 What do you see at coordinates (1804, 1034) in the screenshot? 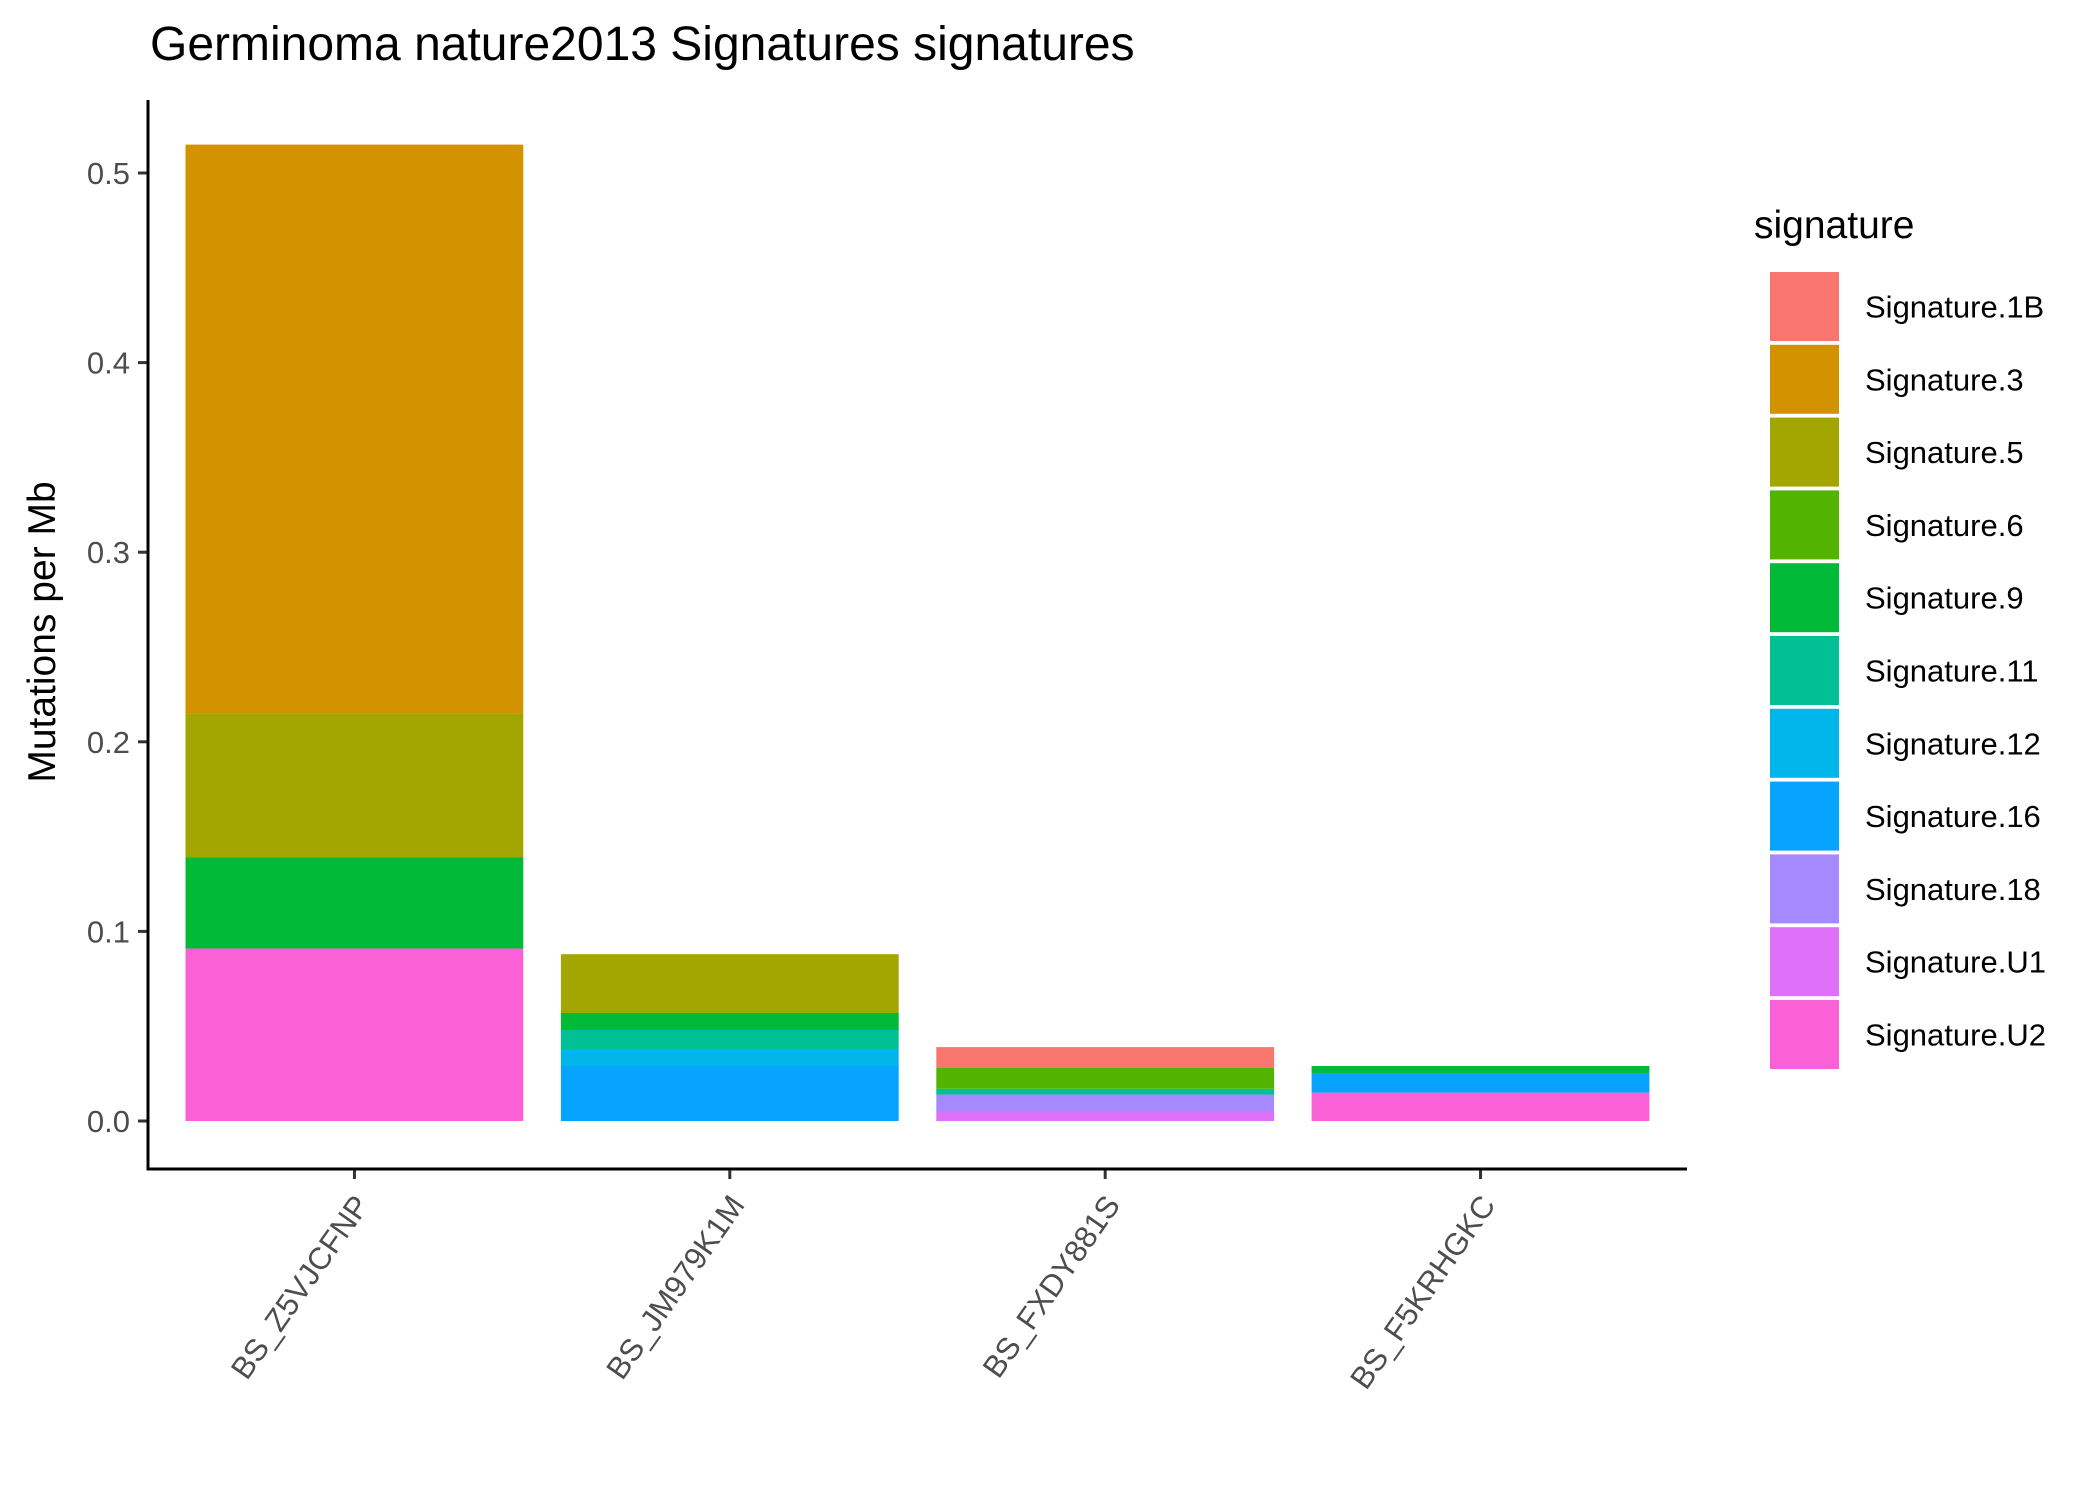
I see `legend-key-signature-u2` at bounding box center [1804, 1034].